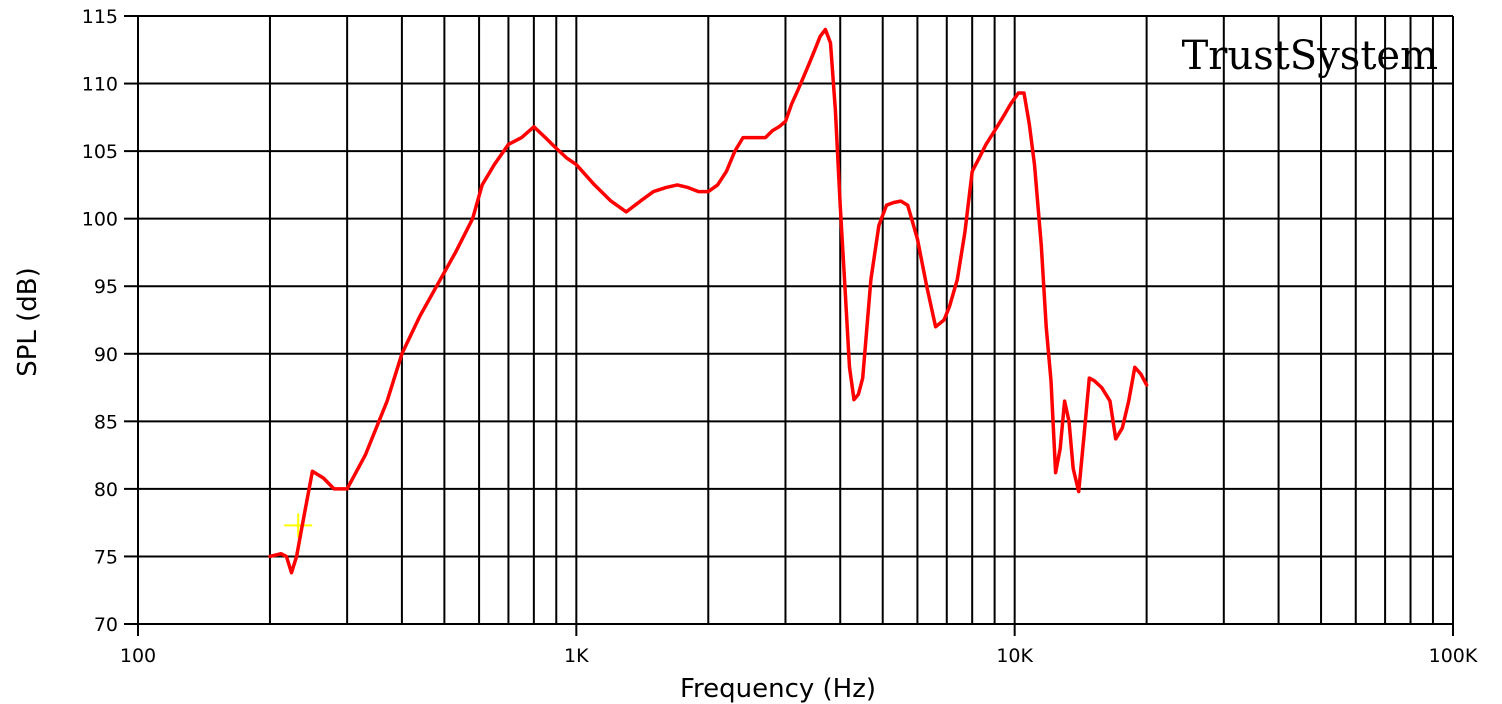 This screenshot has height=704, width=1502. What do you see at coordinates (1453, 656) in the screenshot?
I see `x-tick-label: 100K` at bounding box center [1453, 656].